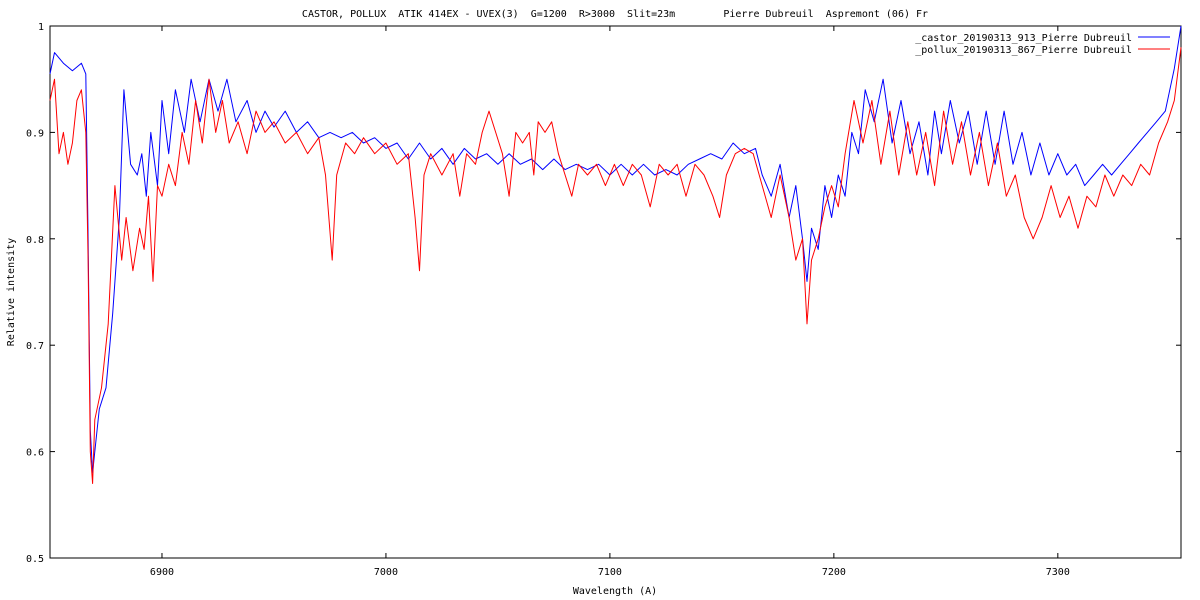 The image size is (1200, 600). Describe the element at coordinates (1023, 38) in the screenshot. I see `legend-label: _castor_20190313_913_Pierre Dubreuil` at that location.